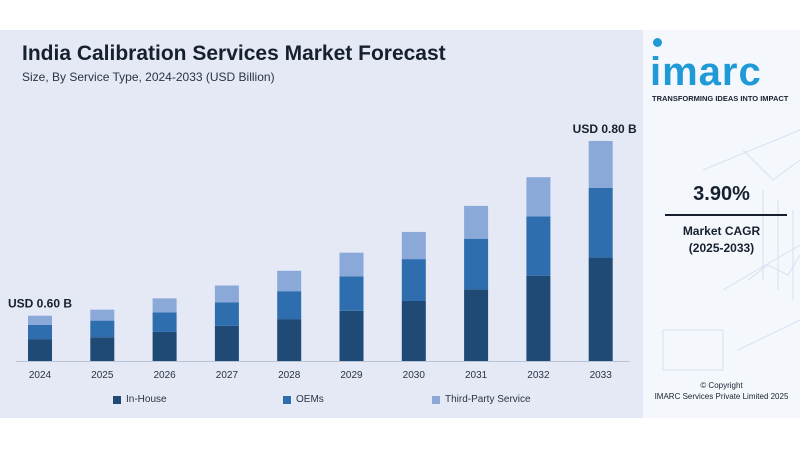  Describe the element at coordinates (226, 314) in the screenshot. I see `bar-oems-2027` at that location.